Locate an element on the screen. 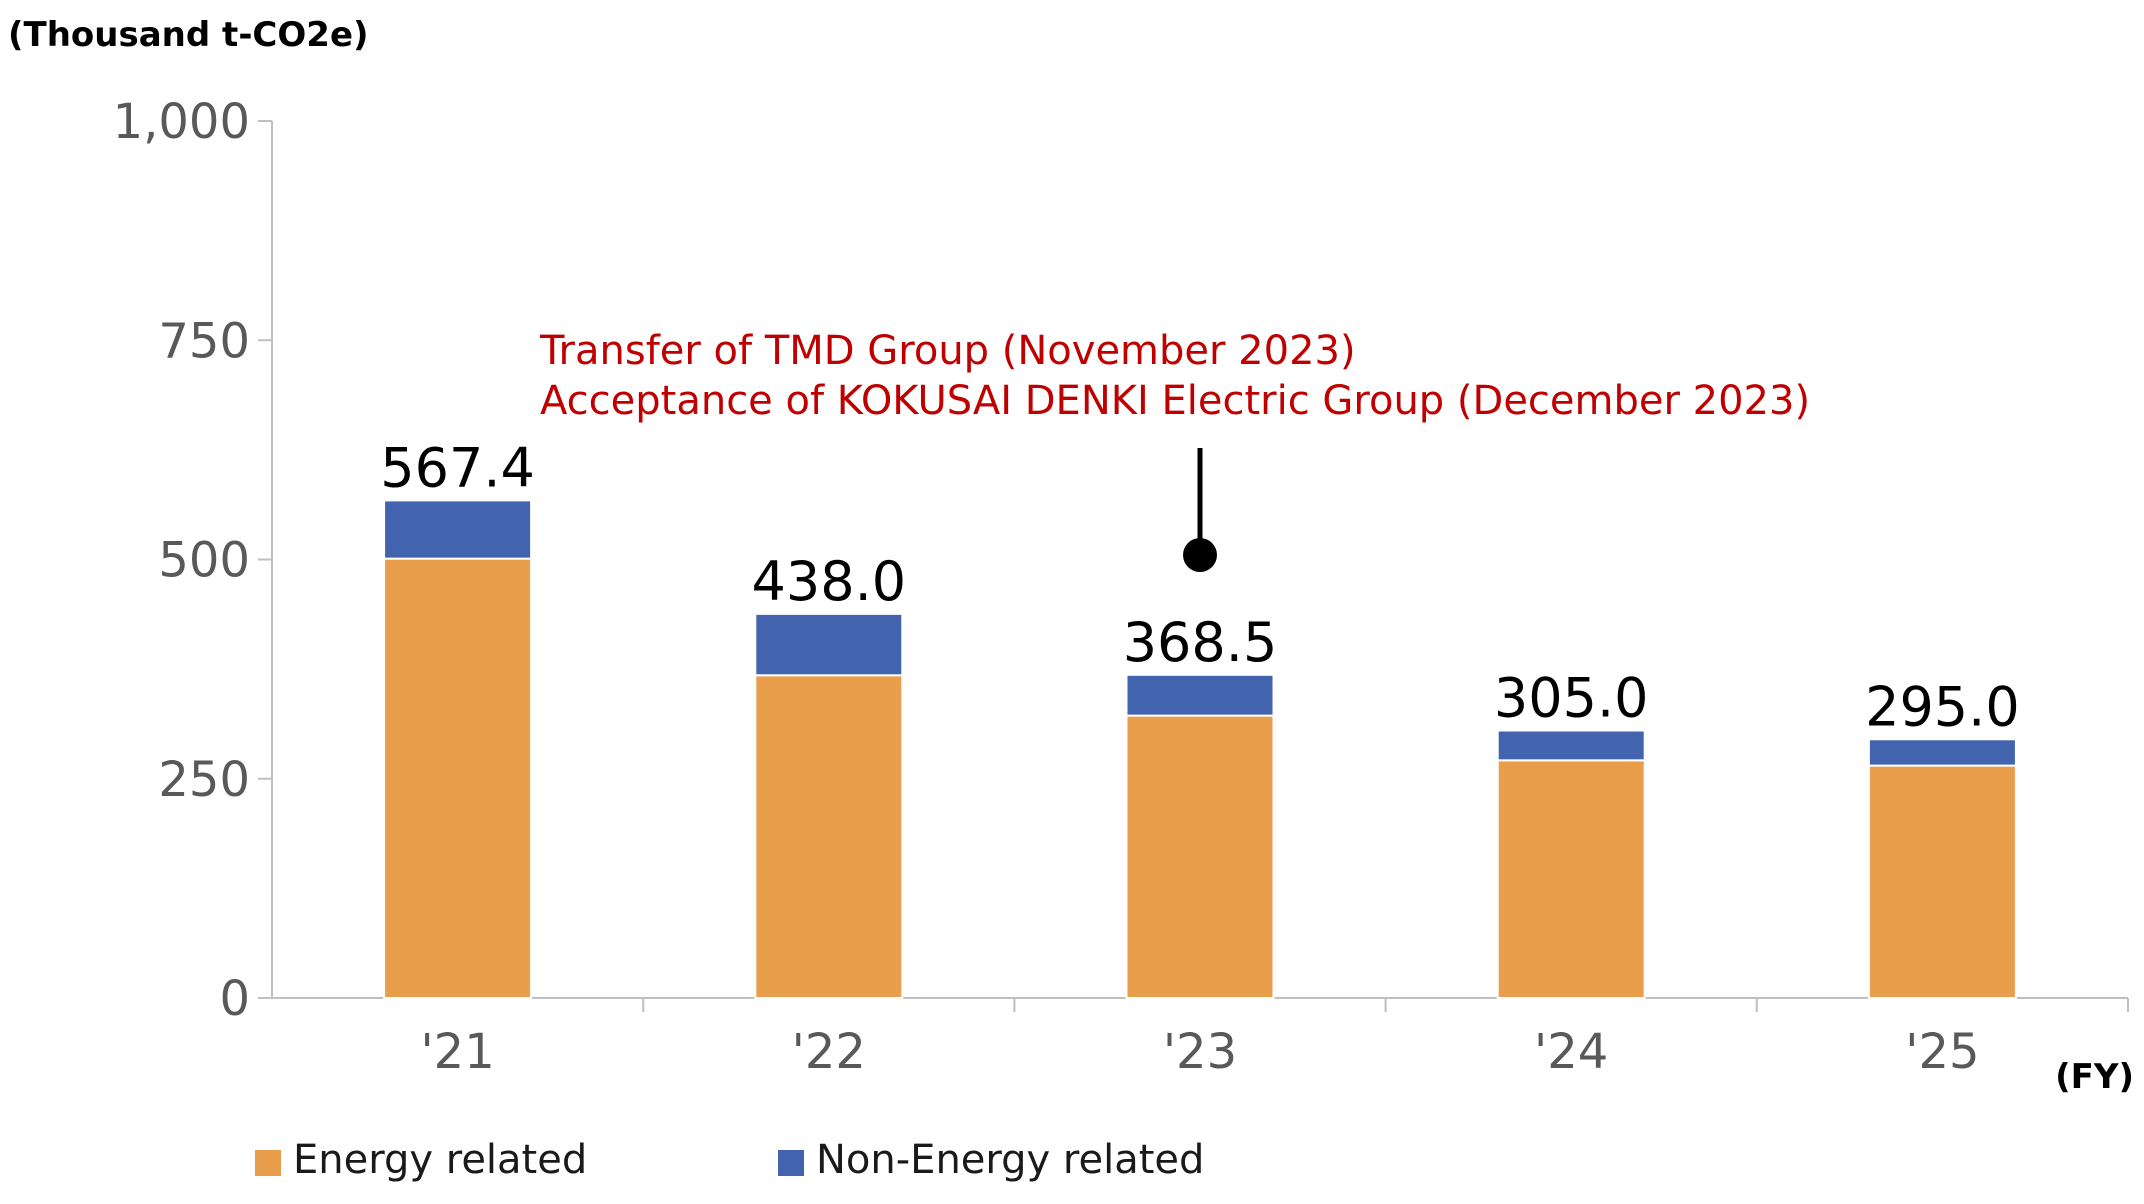 The width and height of the screenshot is (2144, 1204). total-label: 305.0 is located at coordinates (1571, 698).